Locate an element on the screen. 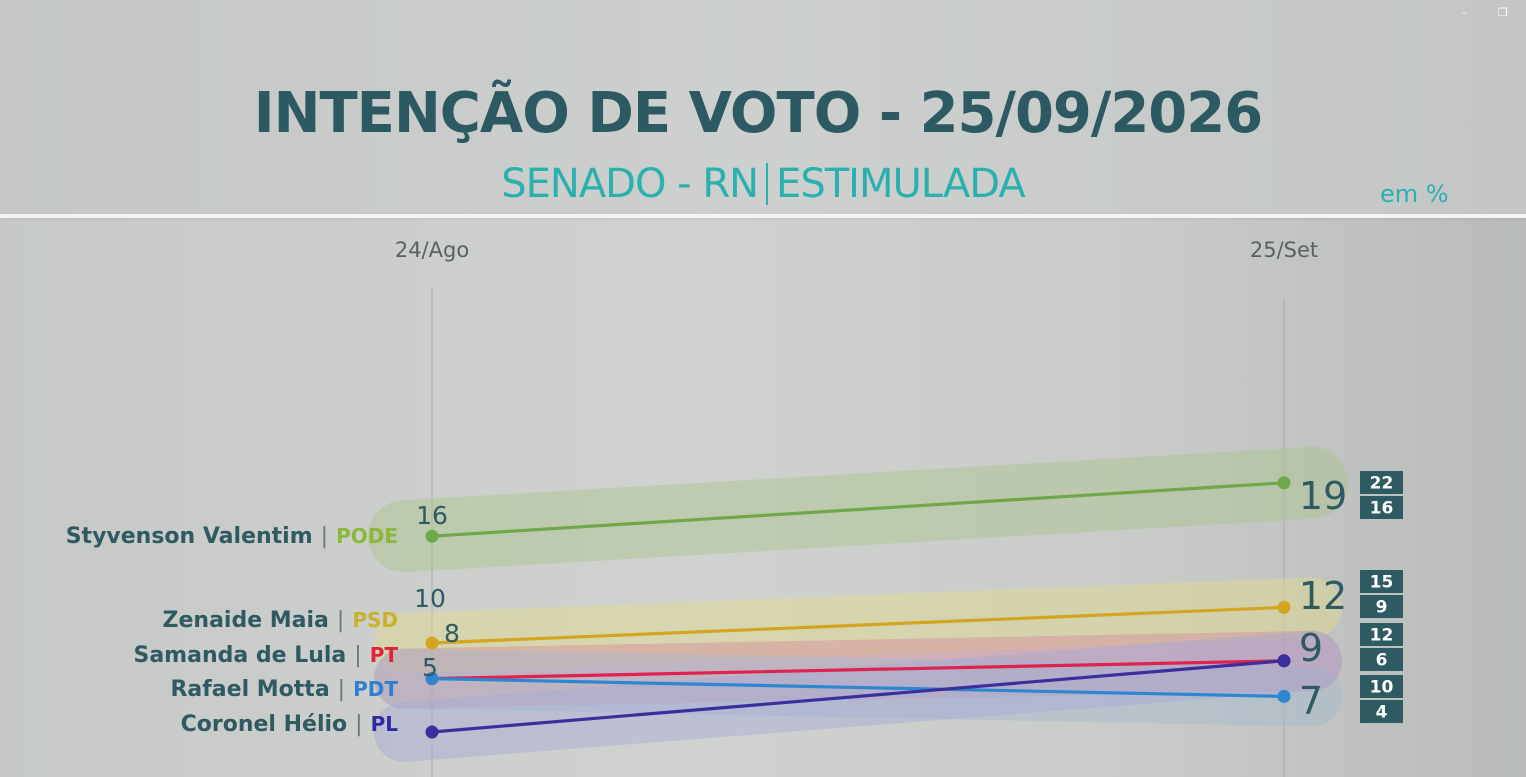 This screenshot has width=1526, height=777. x-tick-label: 25/Set is located at coordinates (1284, 250).